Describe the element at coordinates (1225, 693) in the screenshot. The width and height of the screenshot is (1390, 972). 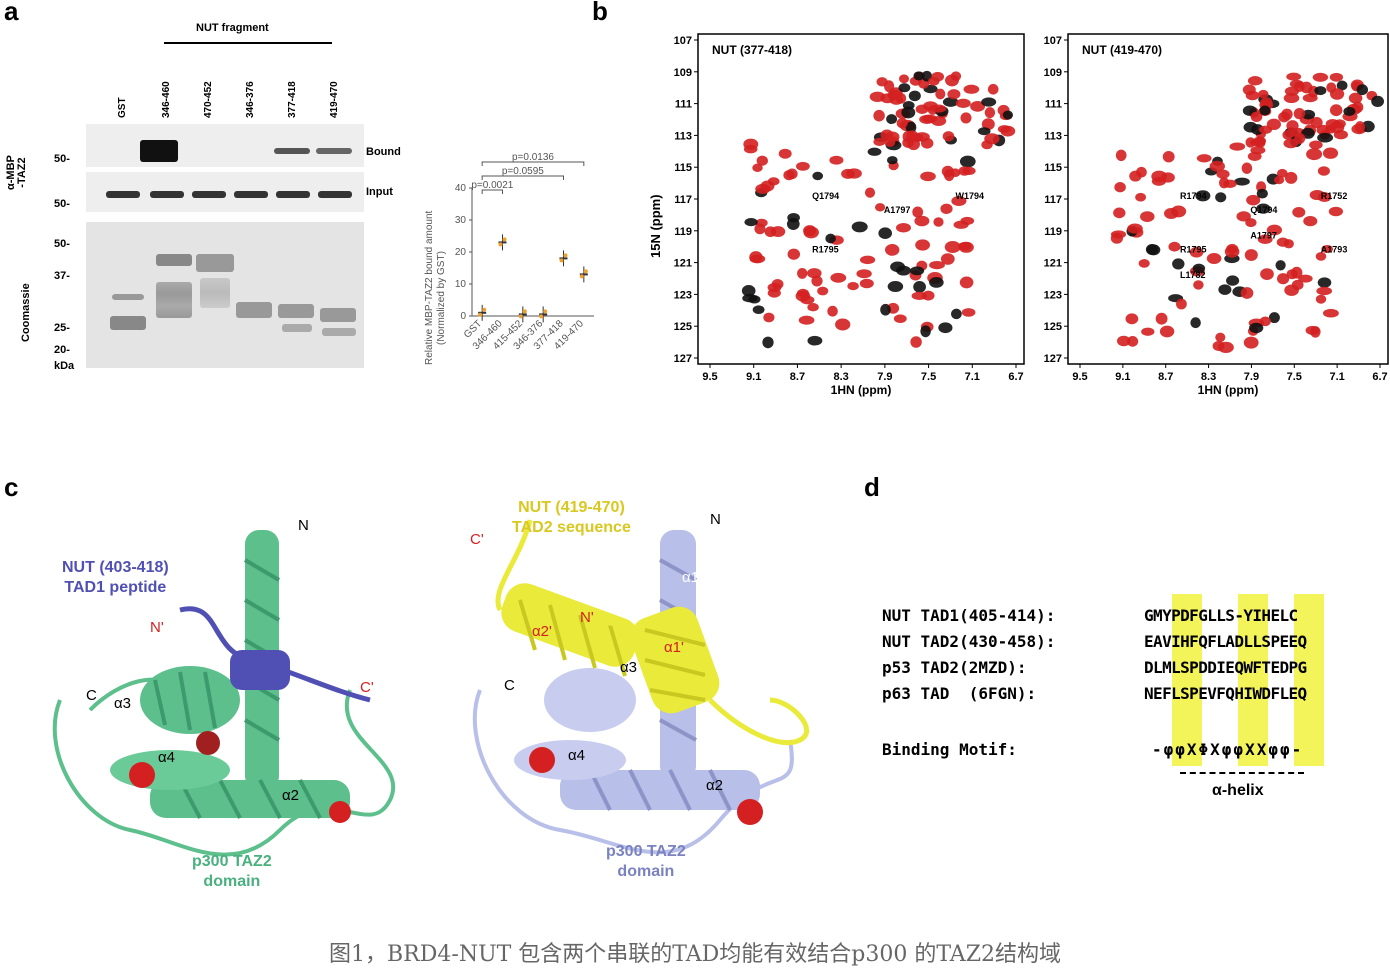
I see `seq-residues: NEFLSPEVFQHIWDFLEQ` at that location.